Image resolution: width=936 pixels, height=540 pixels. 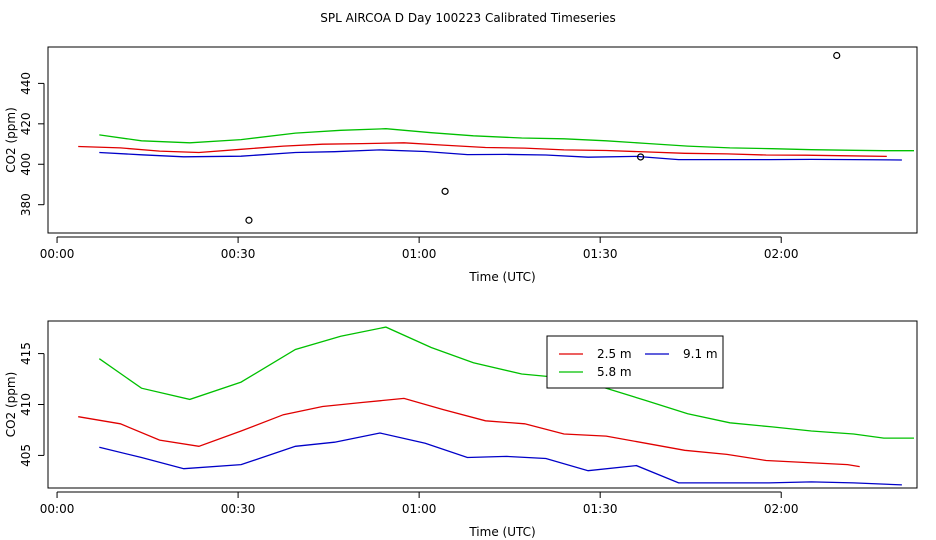 I want to click on y-tick-label: 405, so click(x=26, y=455).